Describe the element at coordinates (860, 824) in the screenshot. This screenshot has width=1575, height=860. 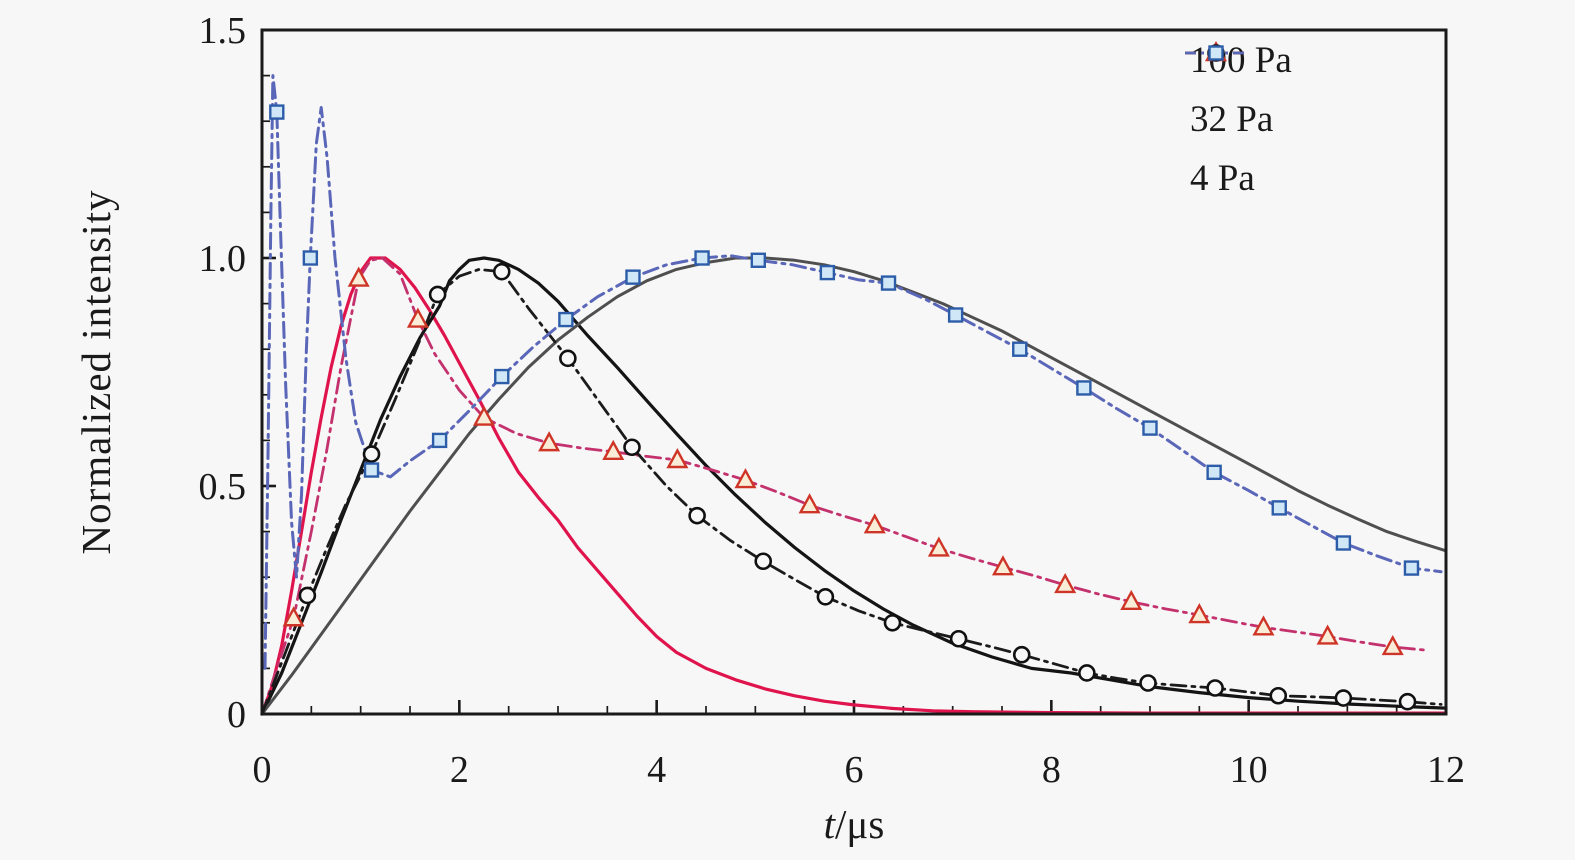
I see `x-axis-unit: /μs` at that location.